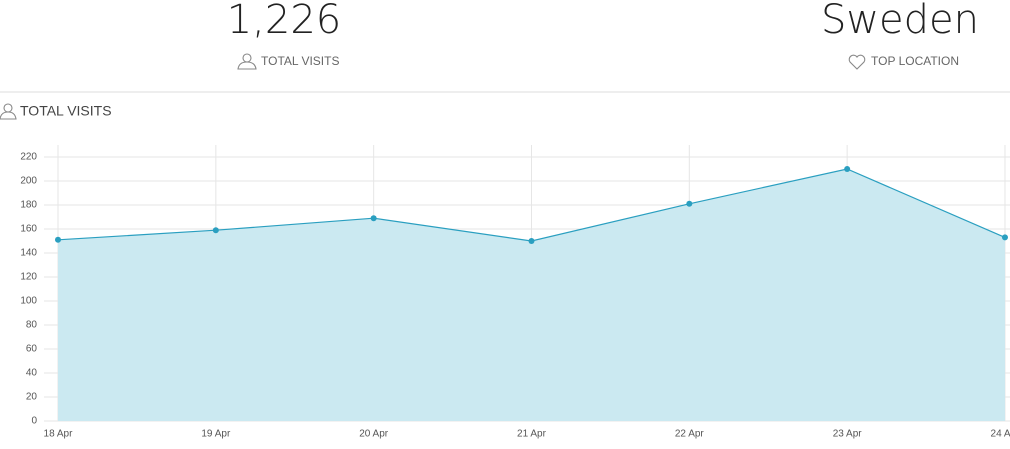  I want to click on y-tick-label: 120, so click(28, 277).